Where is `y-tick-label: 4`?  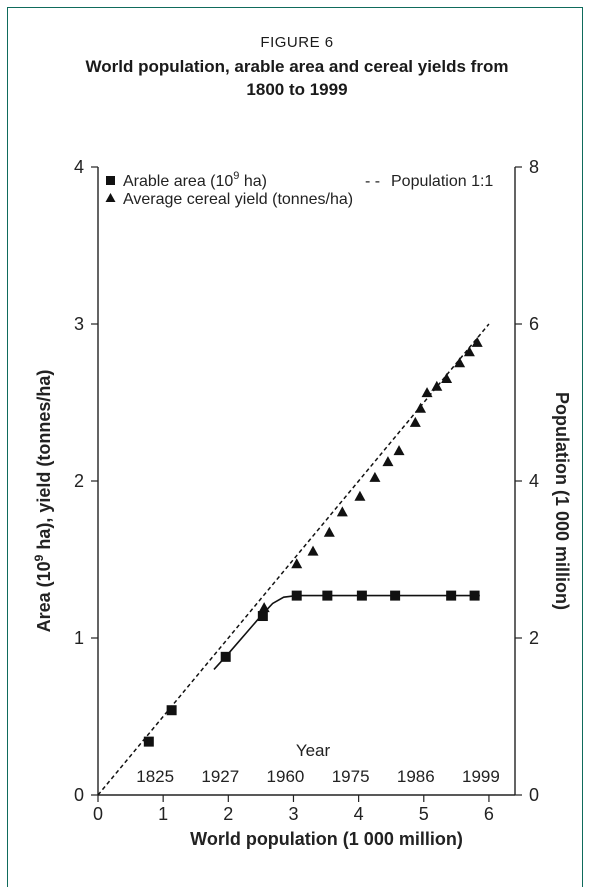
y-tick-label: 4 is located at coordinates (79, 167).